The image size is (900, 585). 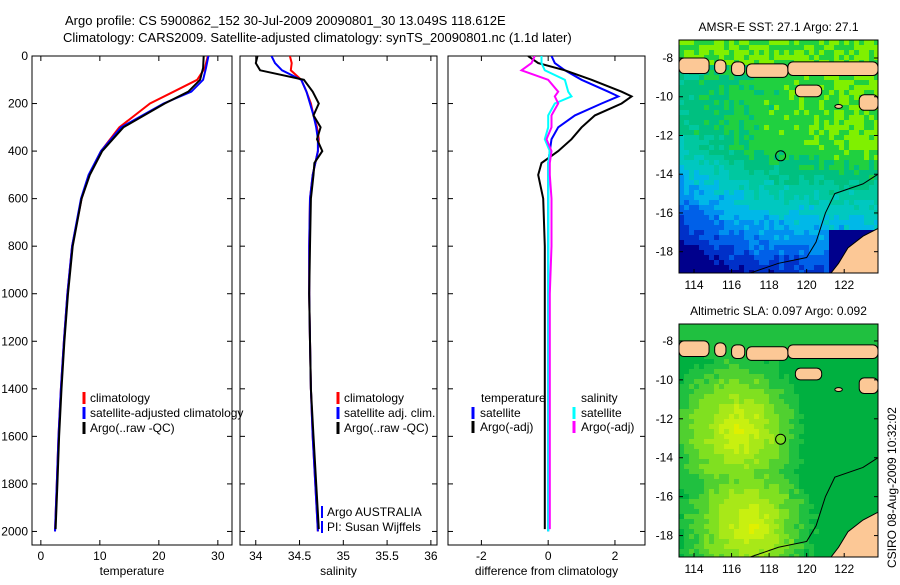 What do you see at coordinates (665, 213) in the screenshot?
I see `map-y-tick-label: -16` at bounding box center [665, 213].